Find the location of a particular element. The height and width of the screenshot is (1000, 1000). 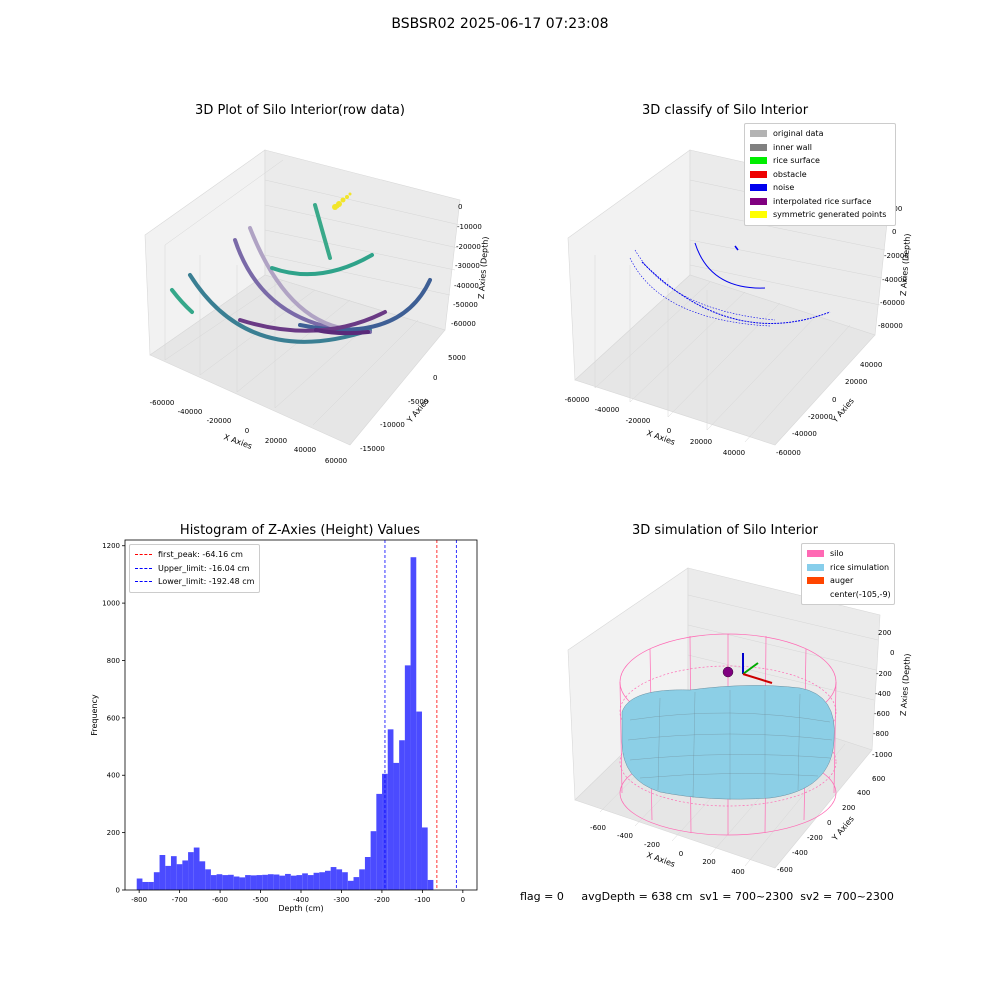

legend-item: obstacle is located at coordinates (820, 175).